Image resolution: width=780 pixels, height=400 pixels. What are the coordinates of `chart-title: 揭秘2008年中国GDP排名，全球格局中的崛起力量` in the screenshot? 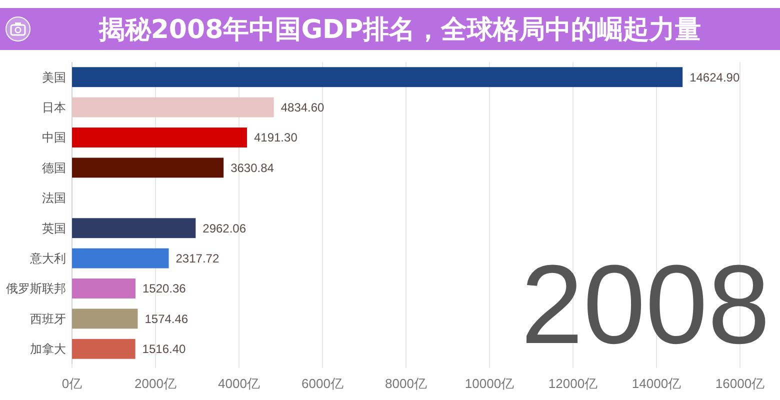 It's located at (400, 30).